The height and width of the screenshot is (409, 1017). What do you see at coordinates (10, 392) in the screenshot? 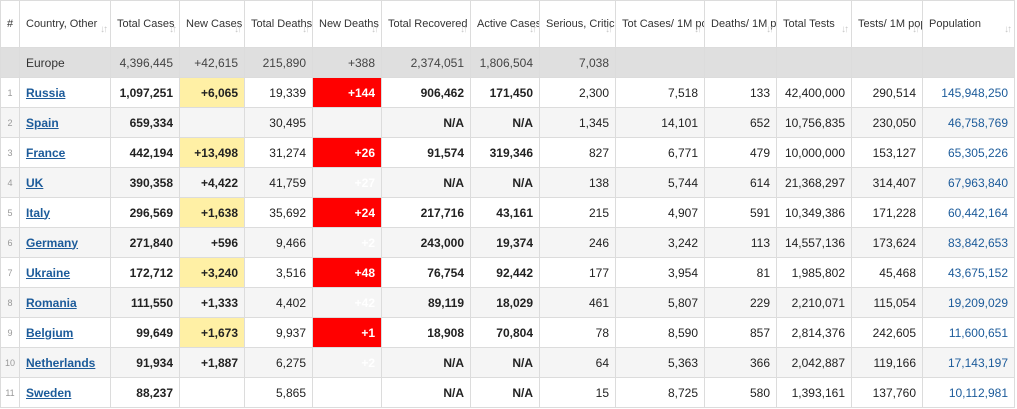
I see `row-number: 11` at bounding box center [10, 392].